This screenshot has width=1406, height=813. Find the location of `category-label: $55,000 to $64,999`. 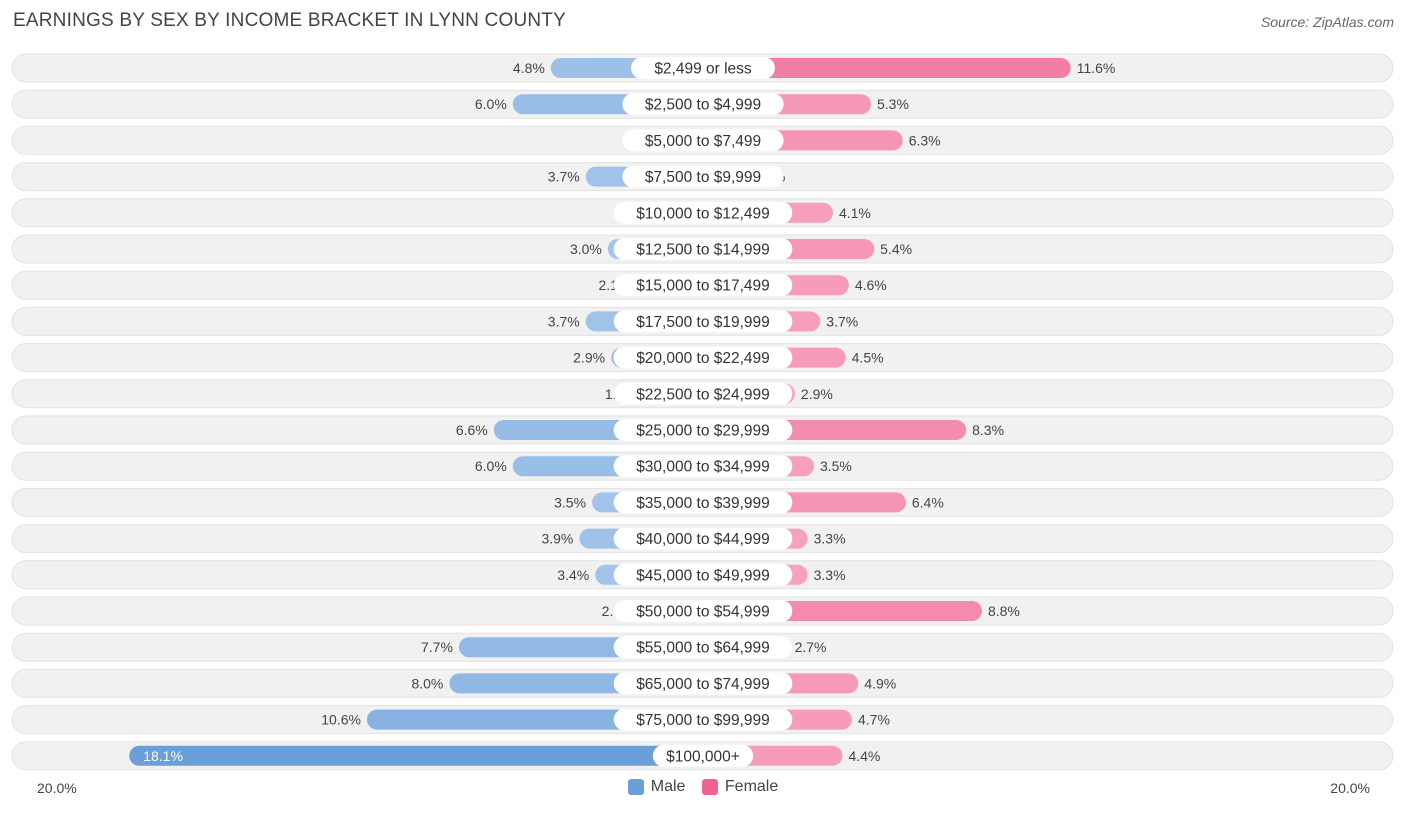

category-label: $55,000 to $64,999 is located at coordinates (703, 648).